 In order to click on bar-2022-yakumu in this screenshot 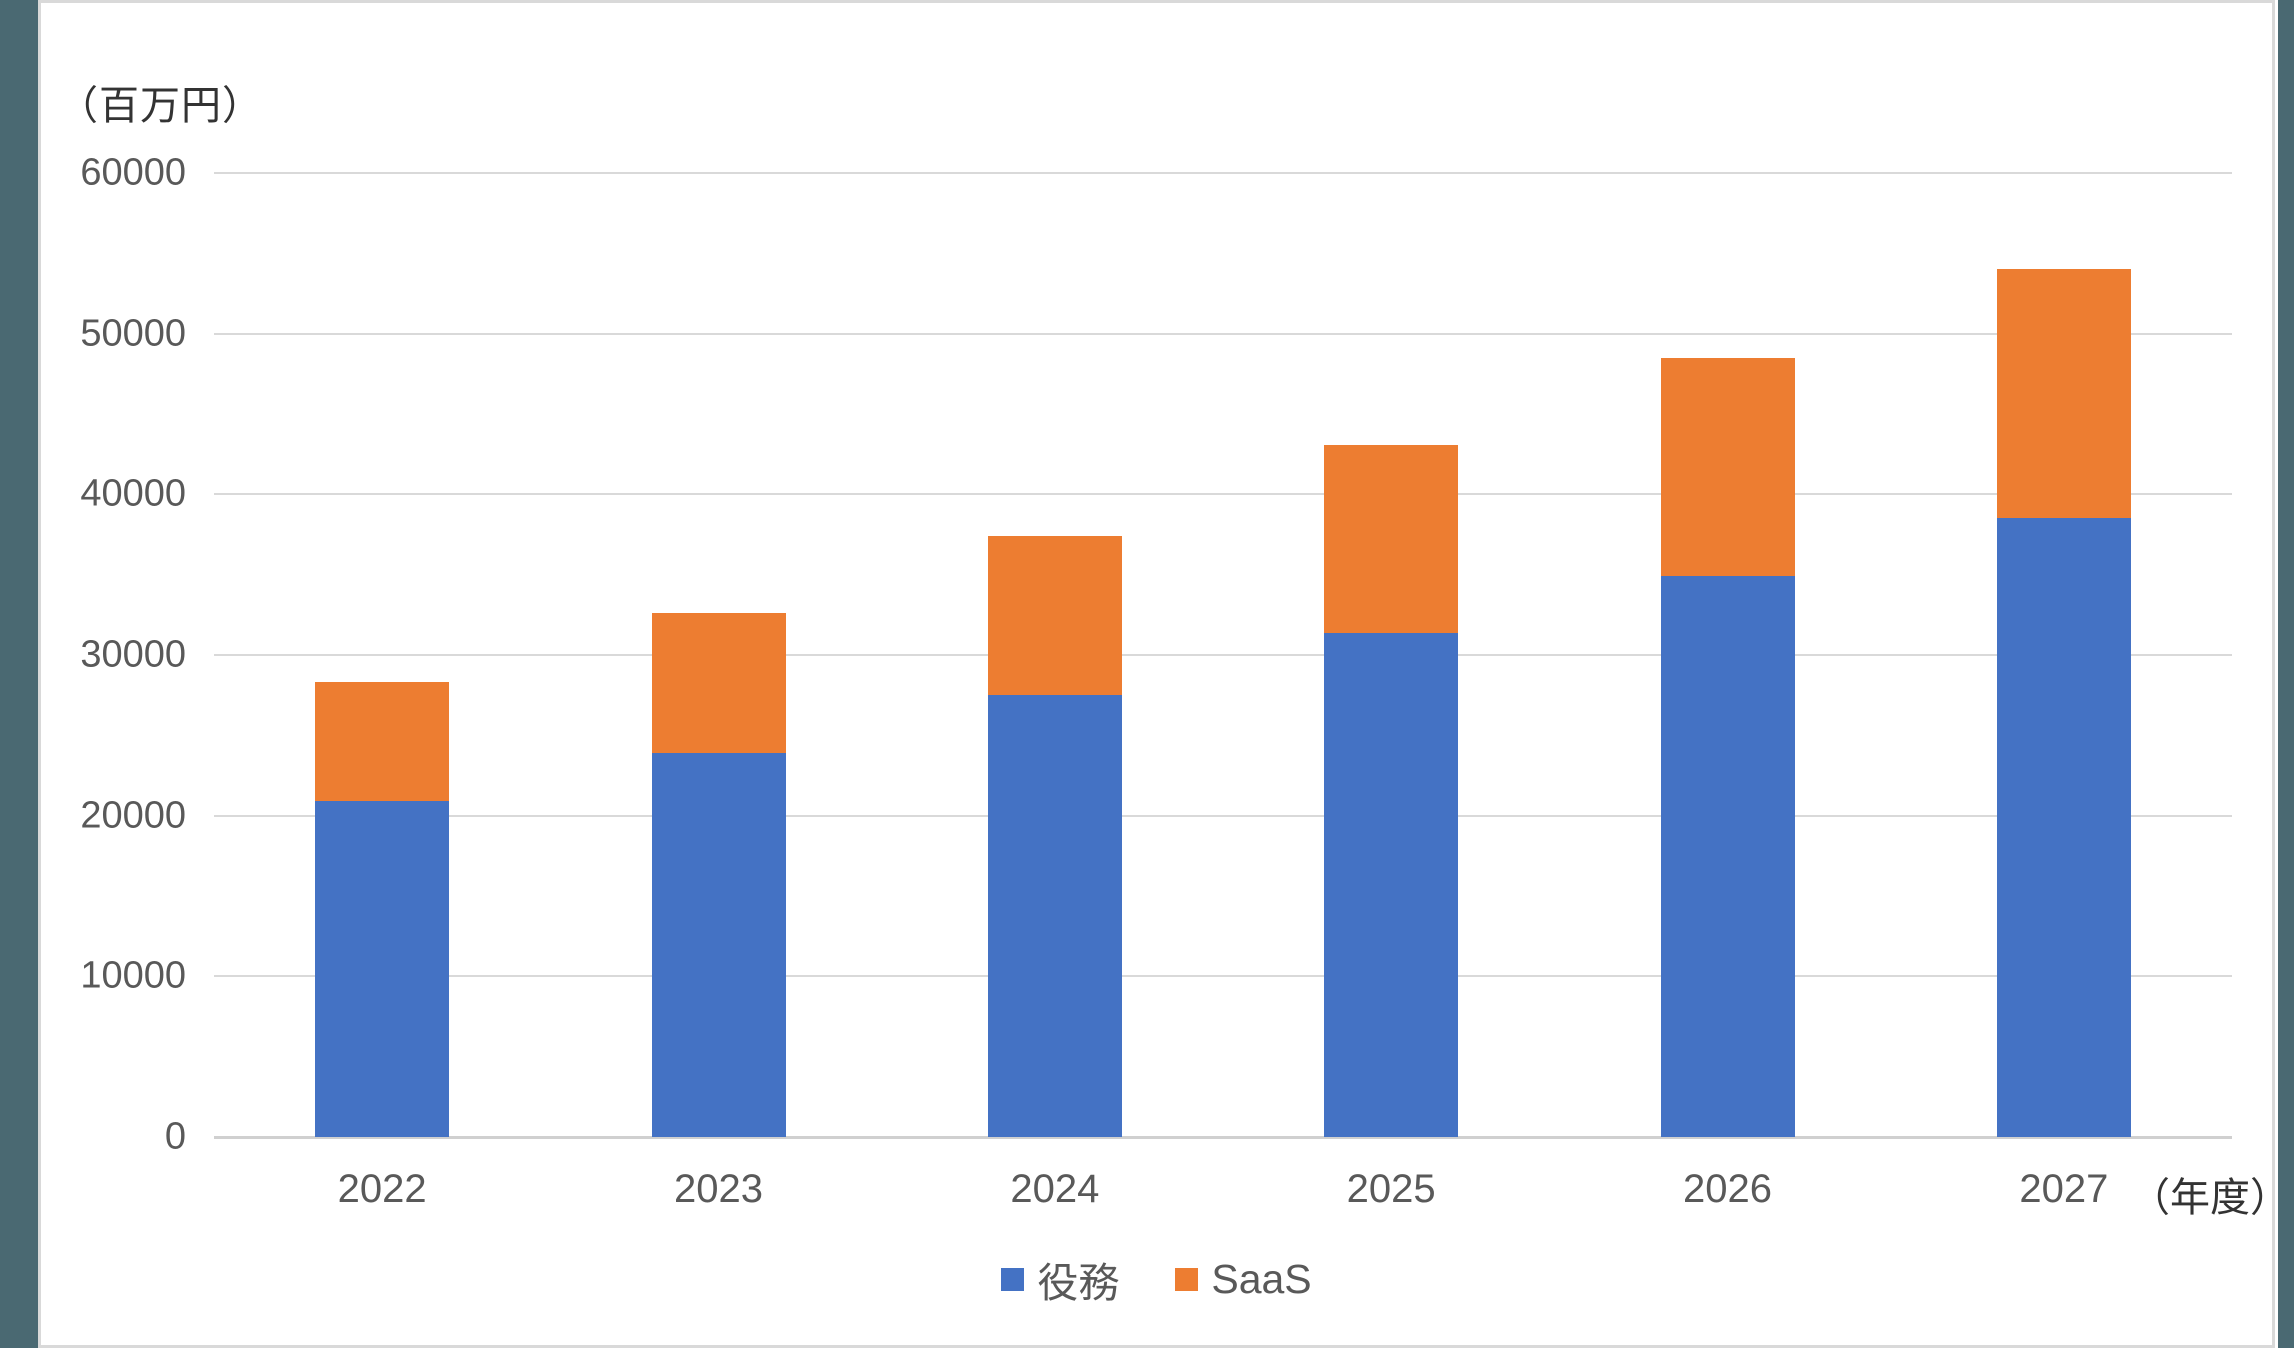, I will do `click(382, 969)`.